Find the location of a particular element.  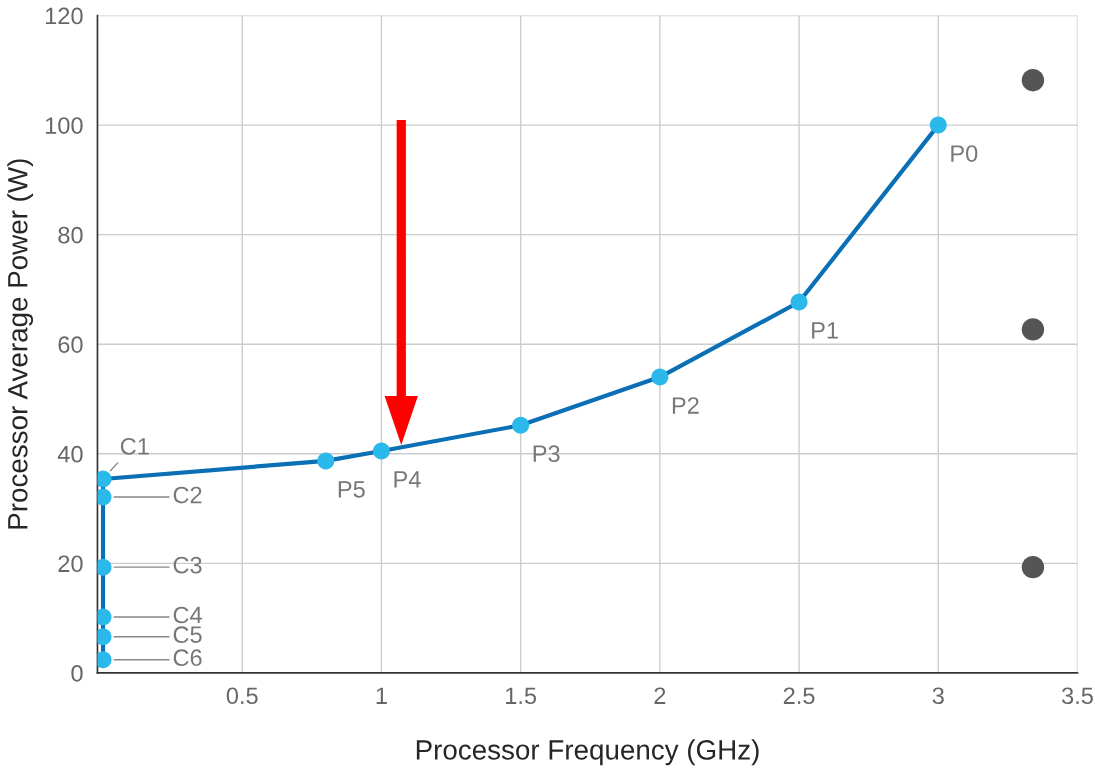

x-axis-title: Processor Frequency (GHz) is located at coordinates (587, 752).